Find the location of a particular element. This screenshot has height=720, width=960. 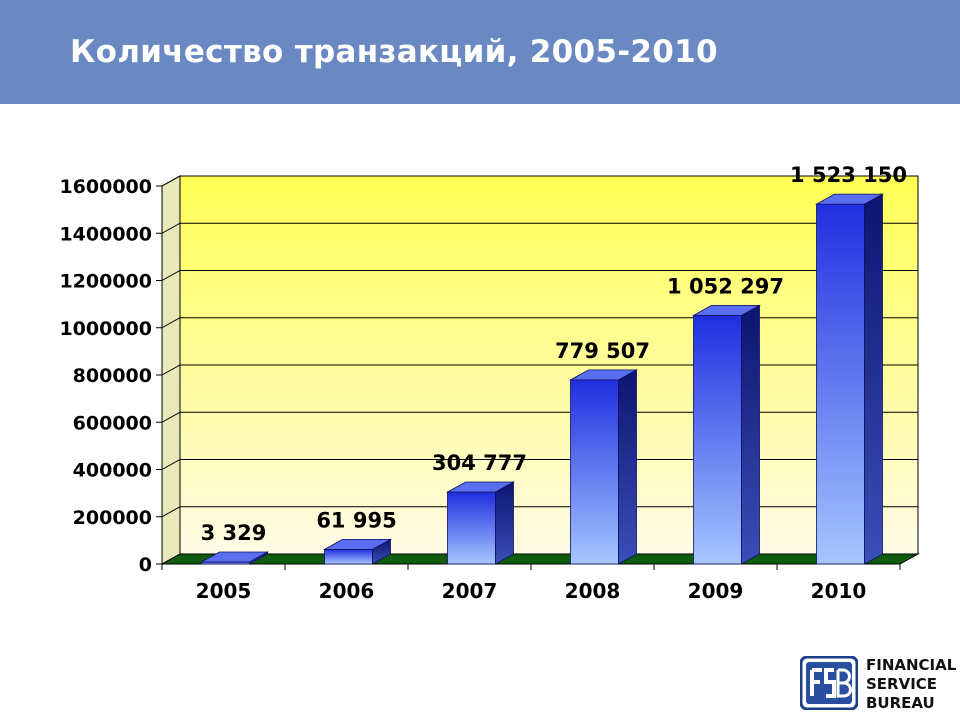

chart-floor is located at coordinates (540, 559).